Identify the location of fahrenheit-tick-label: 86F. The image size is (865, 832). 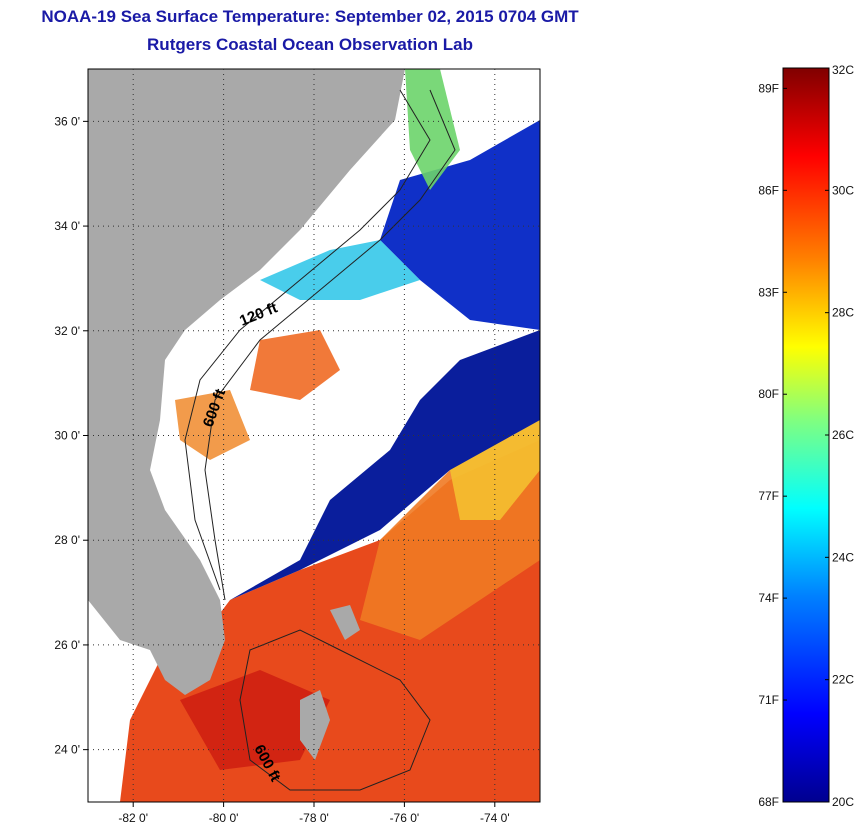
(768, 190).